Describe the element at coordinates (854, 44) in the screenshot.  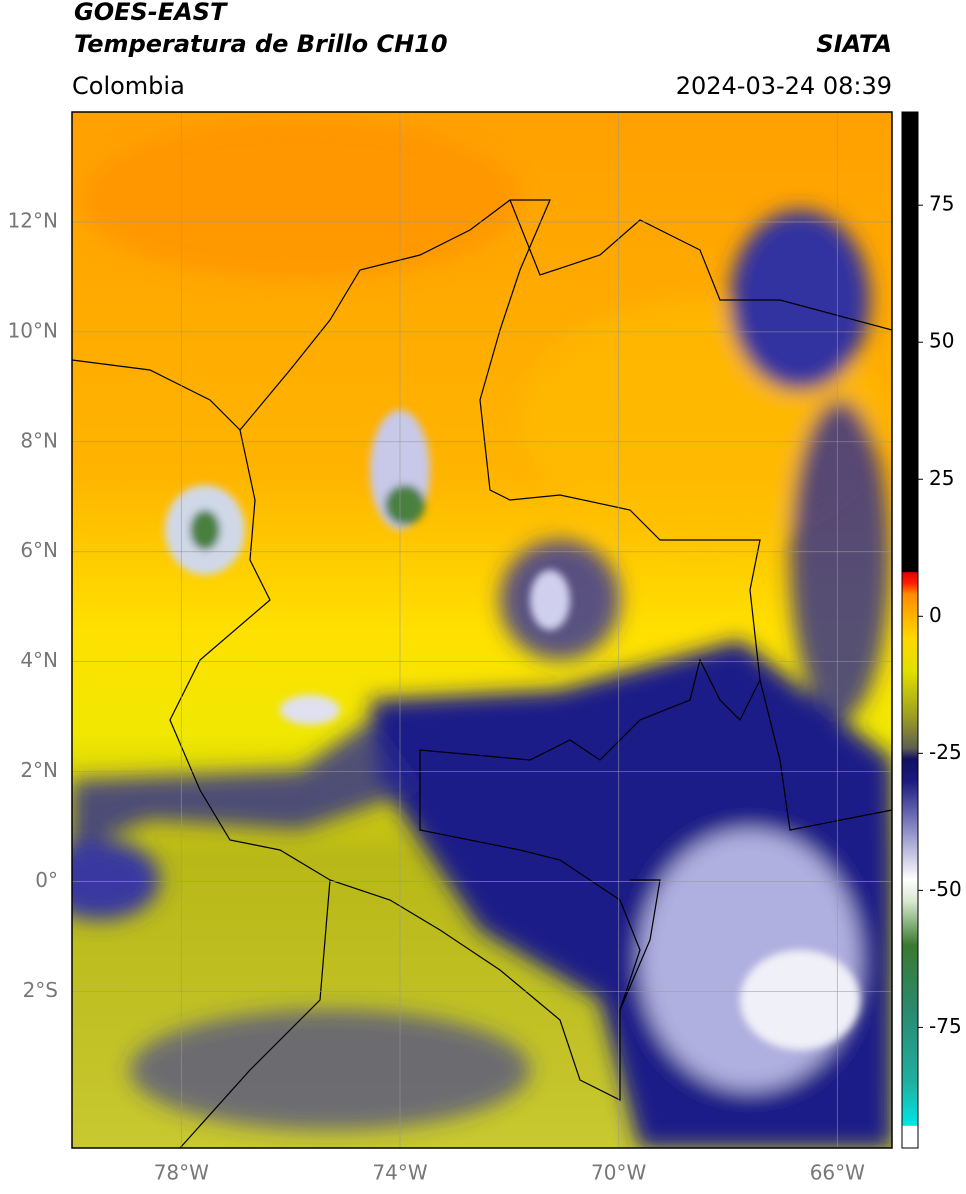
I see `source: SIATA` at that location.